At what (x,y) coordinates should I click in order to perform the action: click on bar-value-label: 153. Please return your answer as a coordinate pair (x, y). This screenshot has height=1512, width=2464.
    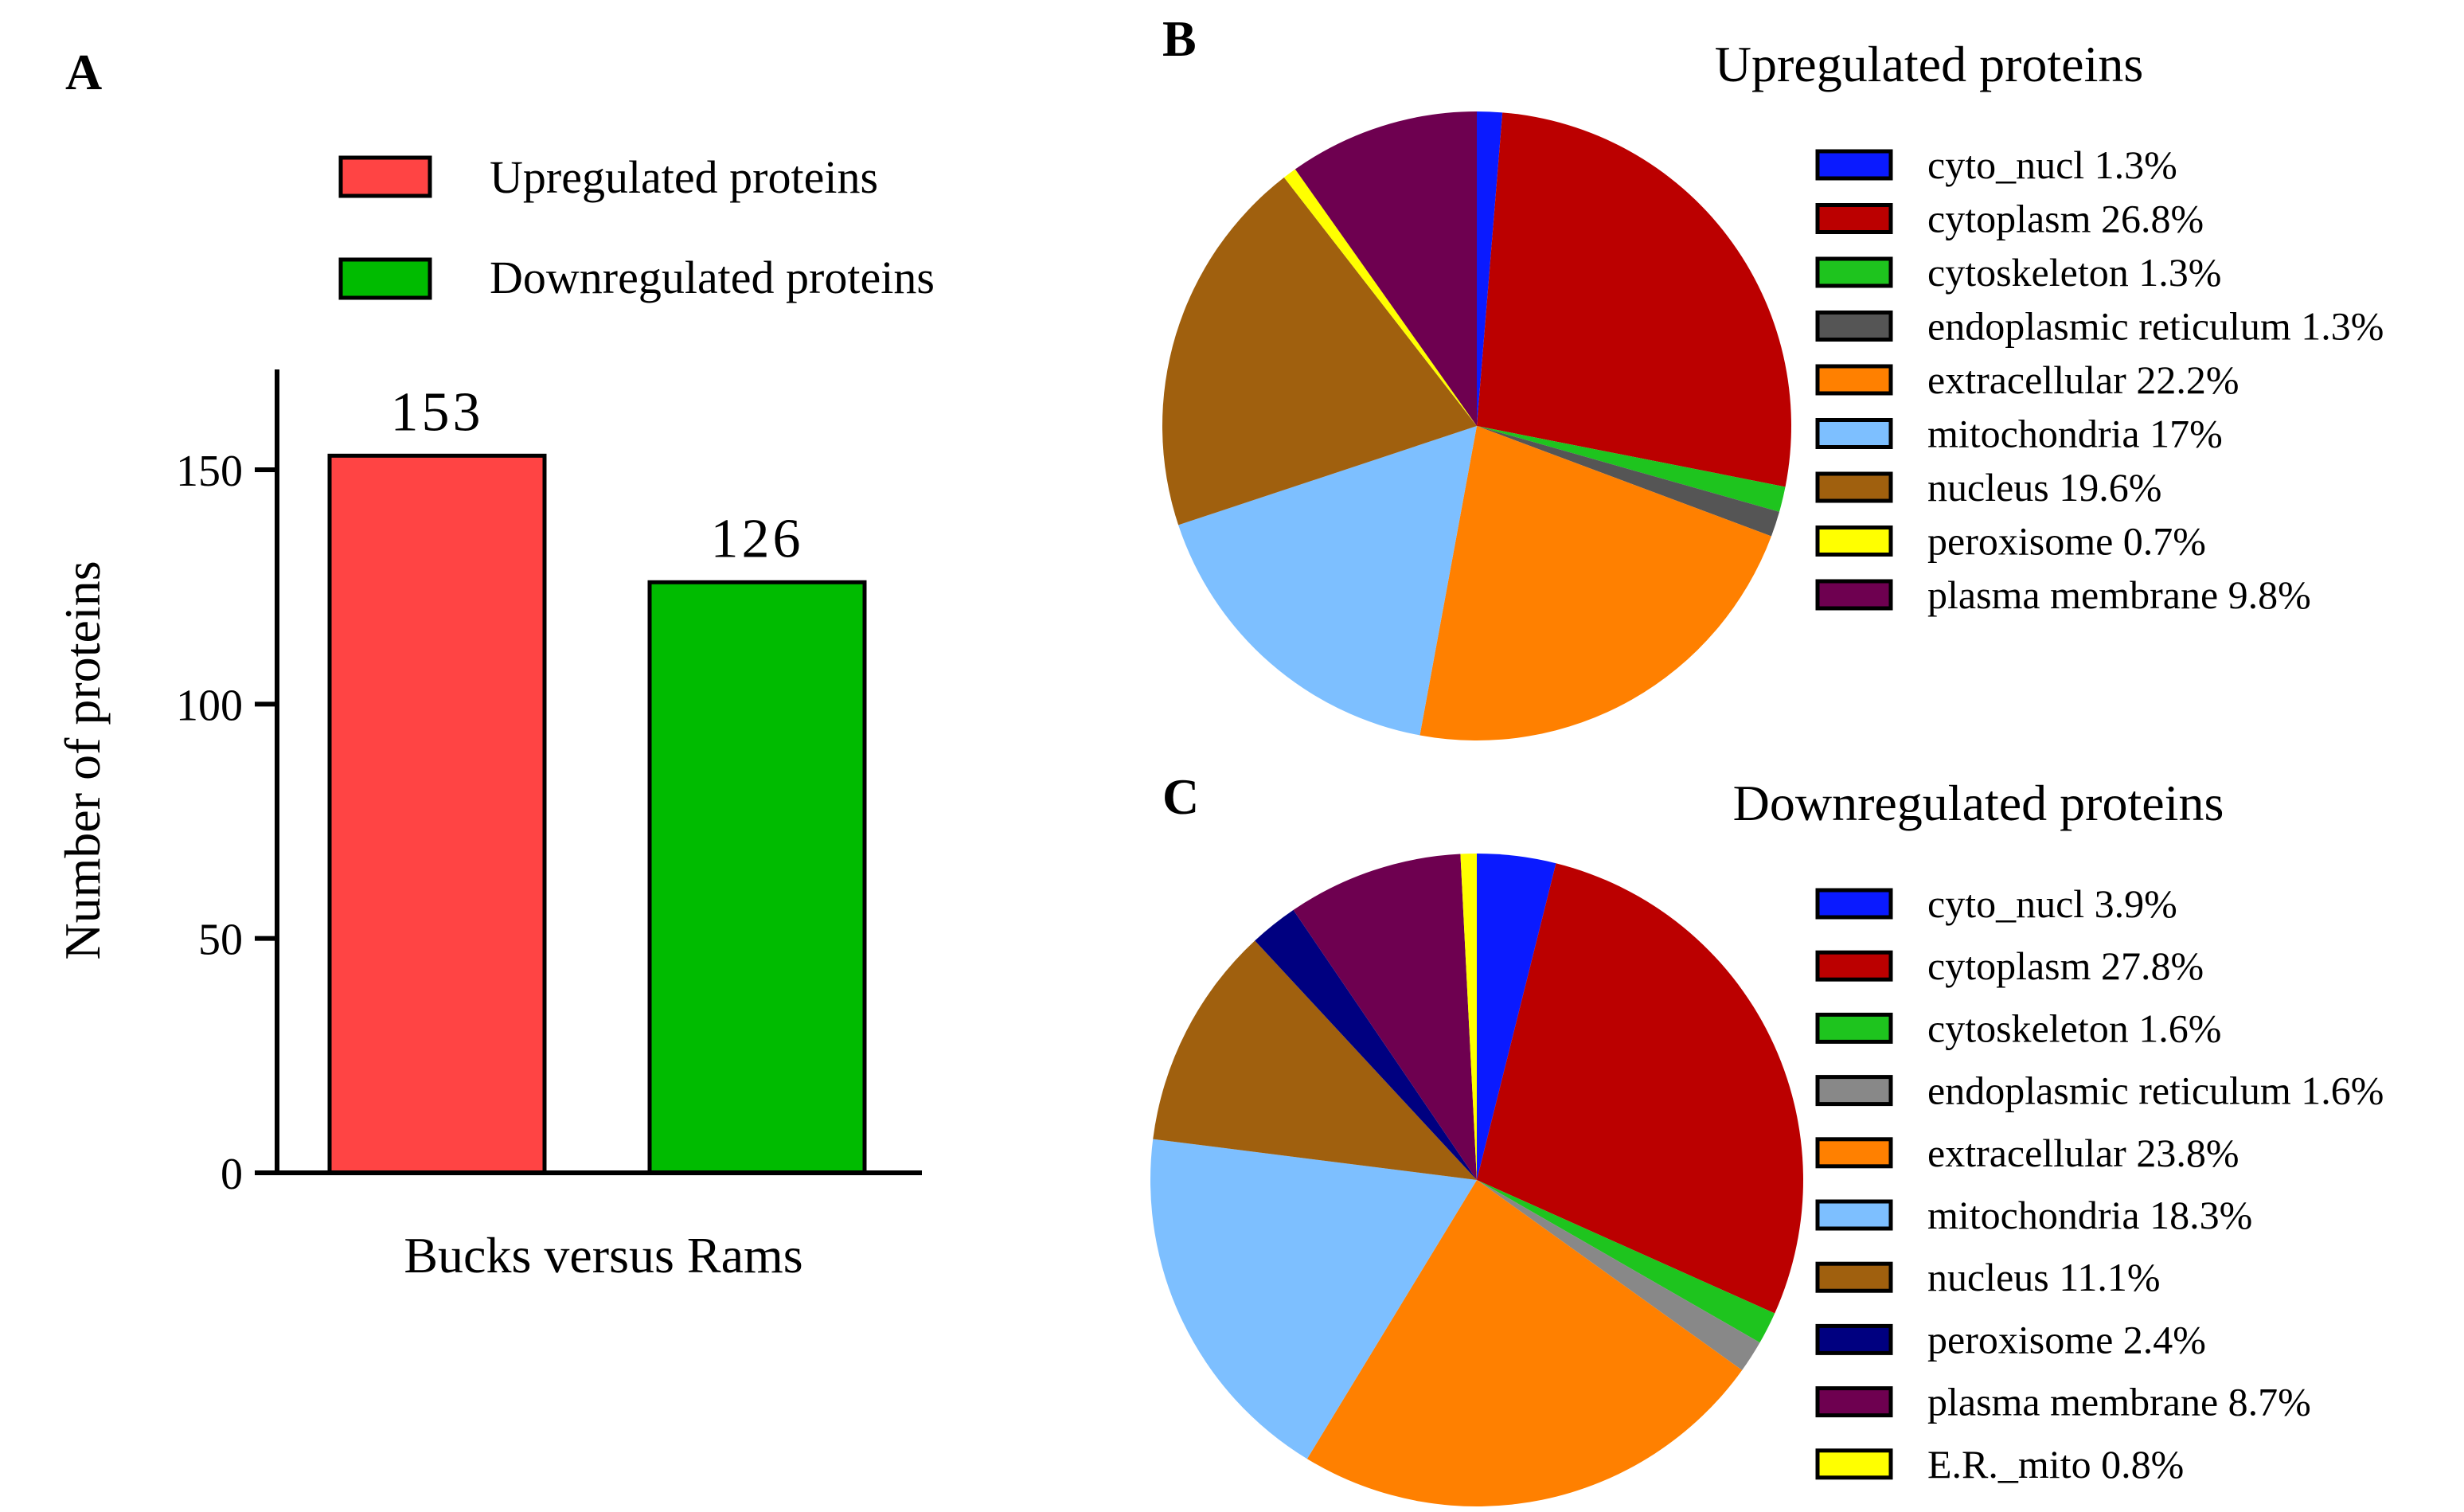
    Looking at the image, I should click on (438, 412).